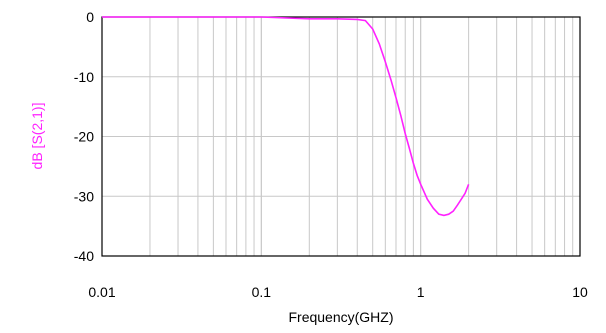 Image resolution: width=606 pixels, height=333 pixels. Describe the element at coordinates (338, 292) in the screenshot. I see `x-tick-labels: 0.01 0.1 1 10` at that location.